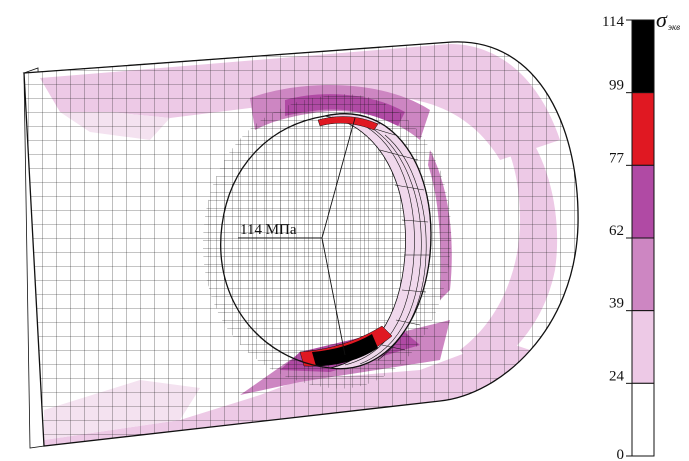 This screenshot has width=689, height=461. Describe the element at coordinates (617, 158) in the screenshot. I see `legend-tick-label-2: 77` at that location.